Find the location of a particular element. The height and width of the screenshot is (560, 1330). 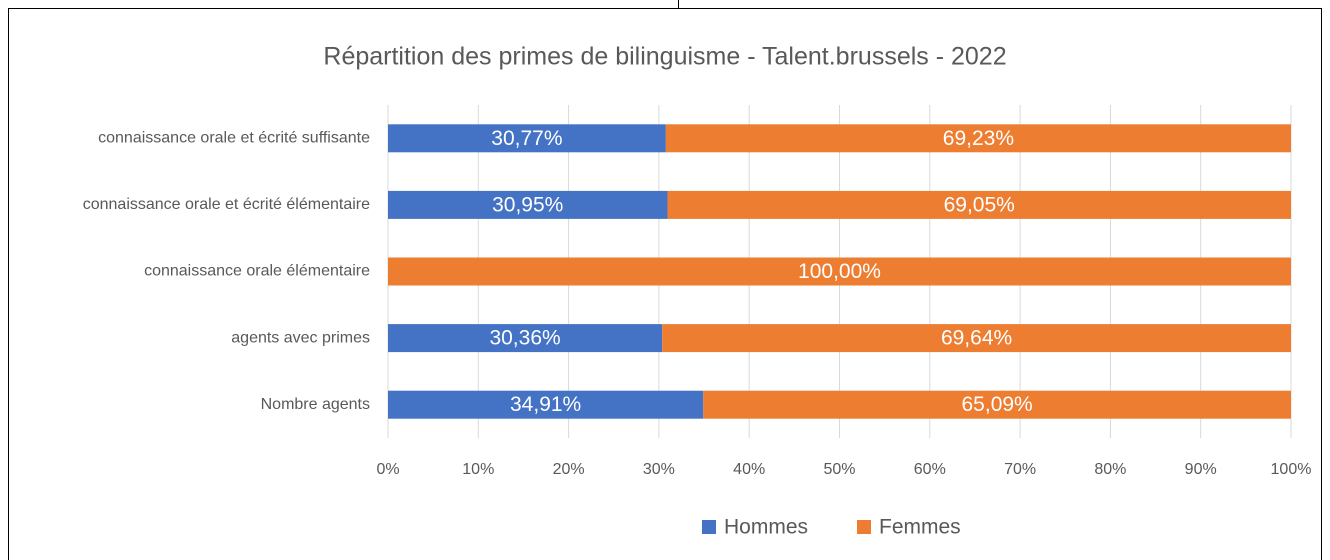

data-label: 69,23% is located at coordinates (978, 138).